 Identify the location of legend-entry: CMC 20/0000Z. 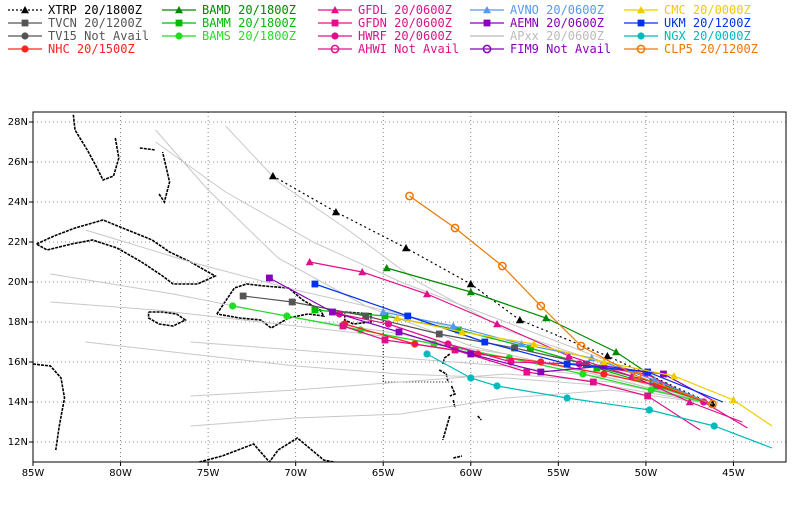
(687, 10).